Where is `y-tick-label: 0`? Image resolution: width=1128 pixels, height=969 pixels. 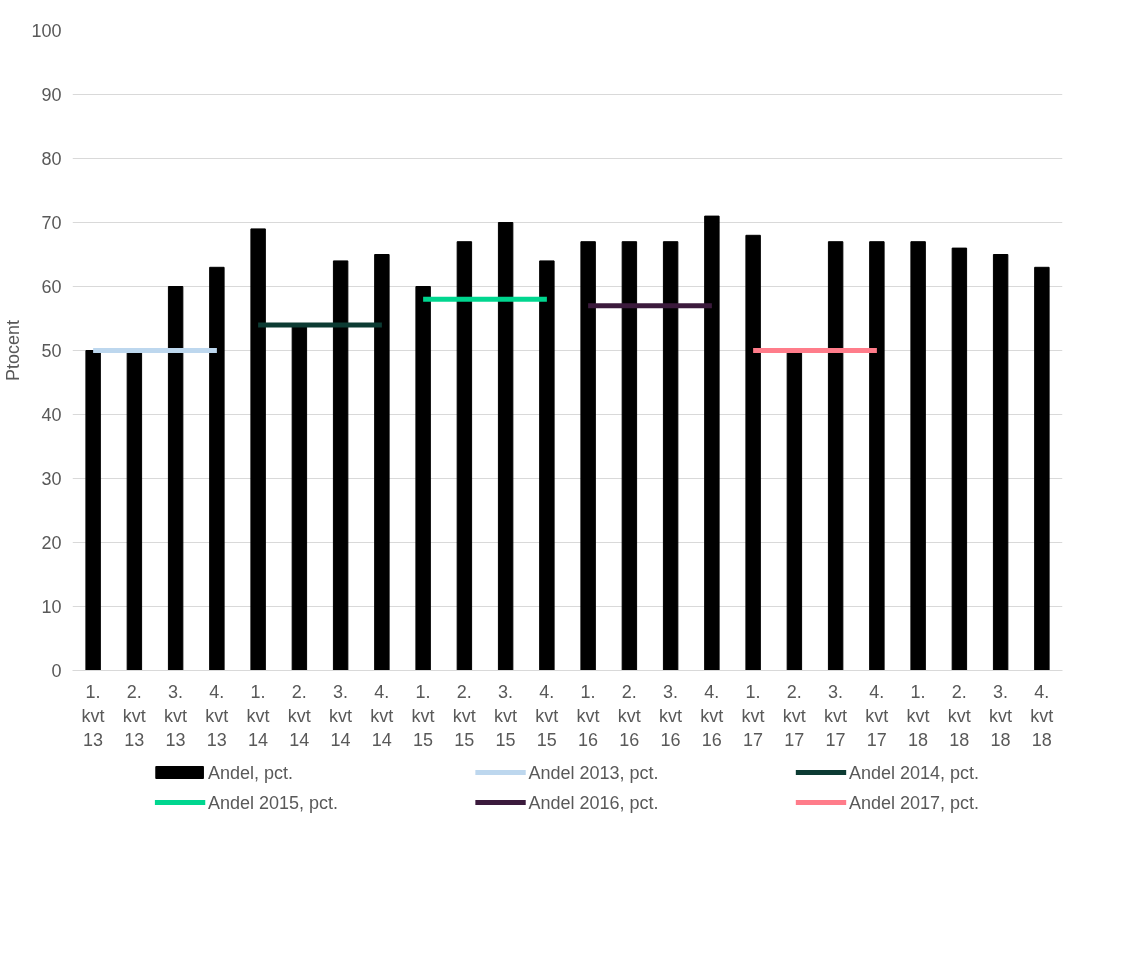 y-tick-label: 0 is located at coordinates (56, 671).